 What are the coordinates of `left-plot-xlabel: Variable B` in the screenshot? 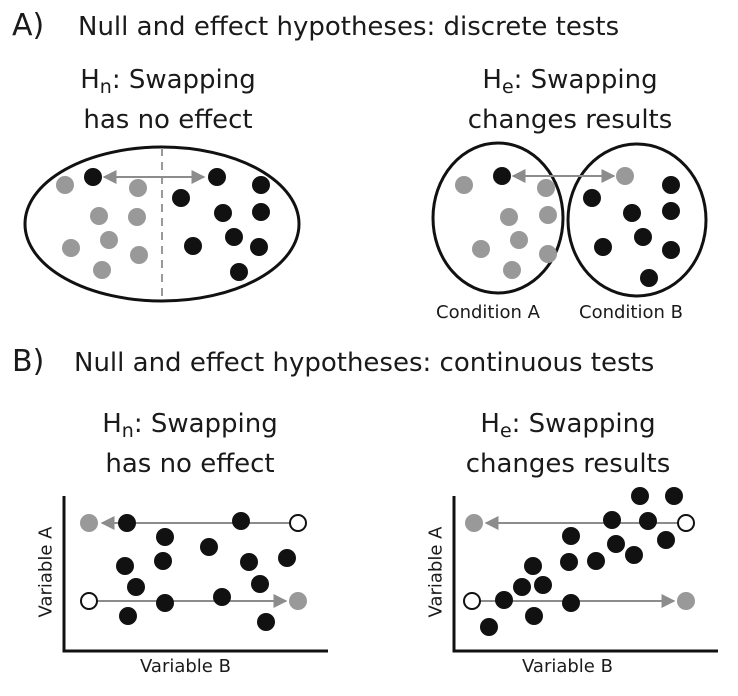 It's located at (185, 666).